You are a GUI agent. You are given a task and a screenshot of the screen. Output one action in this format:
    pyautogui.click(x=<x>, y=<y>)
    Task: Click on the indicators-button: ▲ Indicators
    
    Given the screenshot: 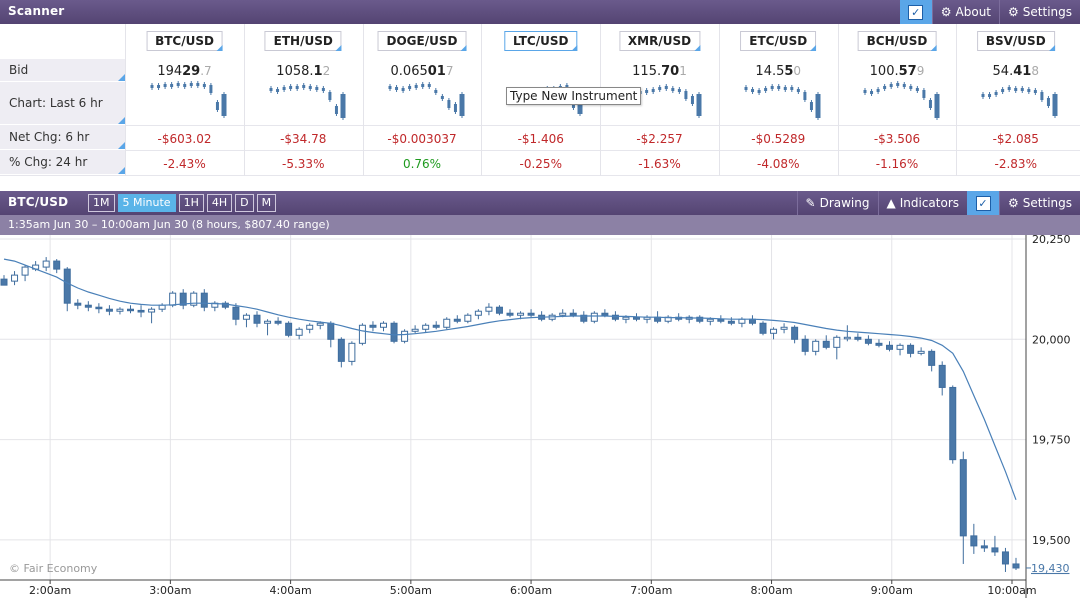 What is the action you would take?
    pyautogui.click(x=922, y=203)
    